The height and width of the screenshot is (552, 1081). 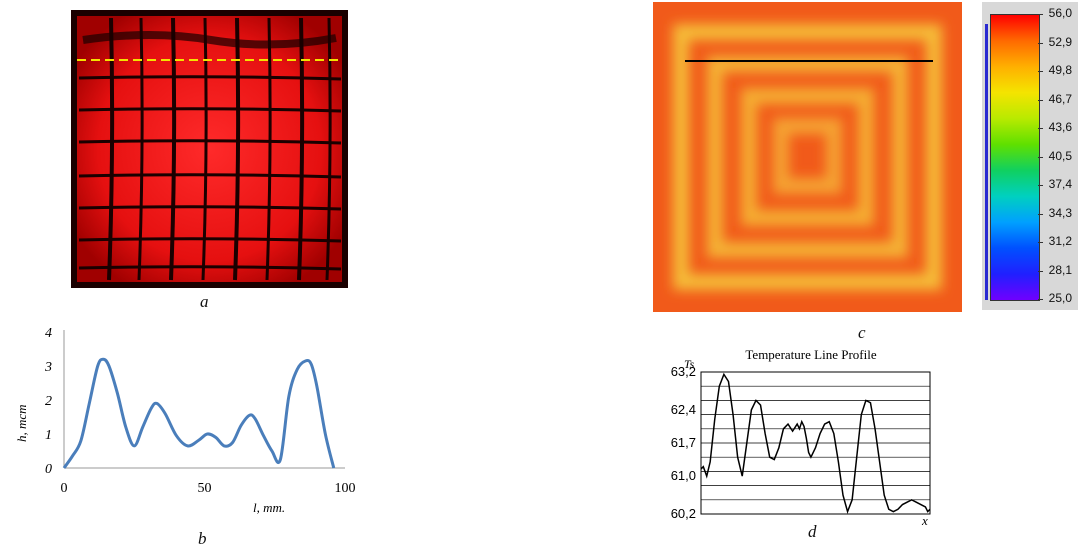 What do you see at coordinates (683, 371) in the screenshot?
I see `chart-d-y-tick-label: 63,2` at bounding box center [683, 371].